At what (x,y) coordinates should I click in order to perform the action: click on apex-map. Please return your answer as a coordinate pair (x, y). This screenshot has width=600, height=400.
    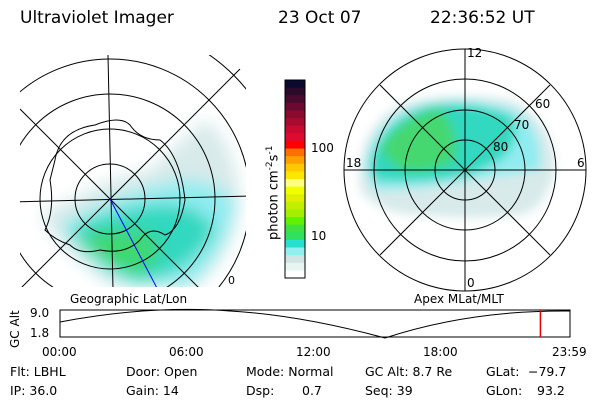
    Looking at the image, I should click on (457, 157).